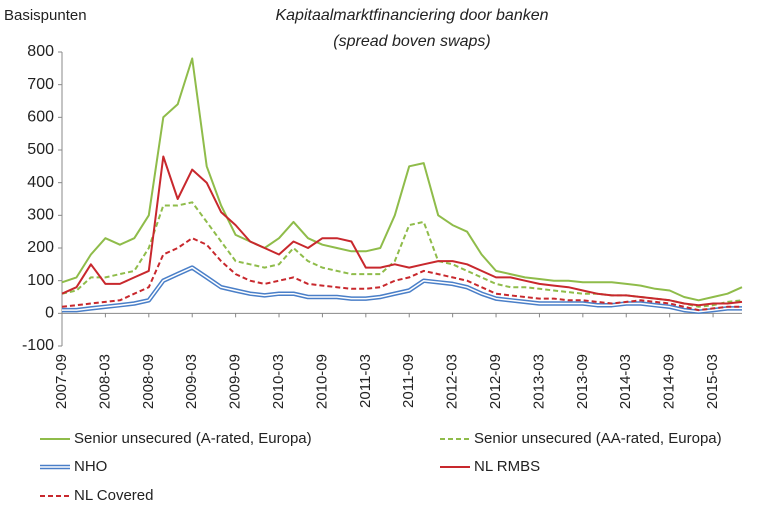 This screenshot has width=768, height=506. Describe the element at coordinates (38, 345) in the screenshot. I see `y-tick-label: -100` at that location.